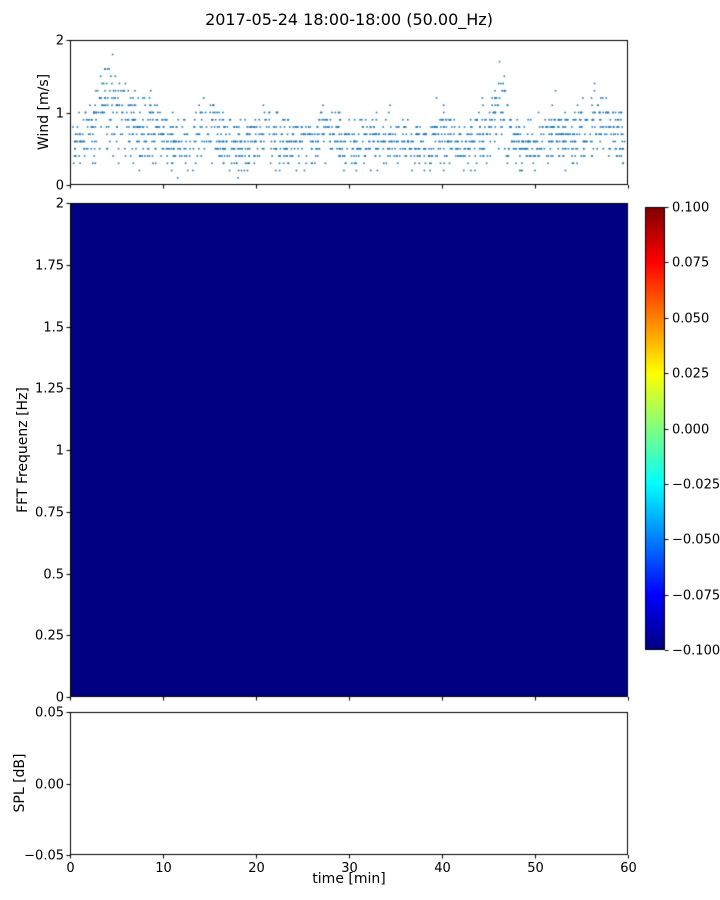 The image size is (720, 900). Describe the element at coordinates (59, 450) in the screenshot. I see `fft-ytick-label: 1` at that location.